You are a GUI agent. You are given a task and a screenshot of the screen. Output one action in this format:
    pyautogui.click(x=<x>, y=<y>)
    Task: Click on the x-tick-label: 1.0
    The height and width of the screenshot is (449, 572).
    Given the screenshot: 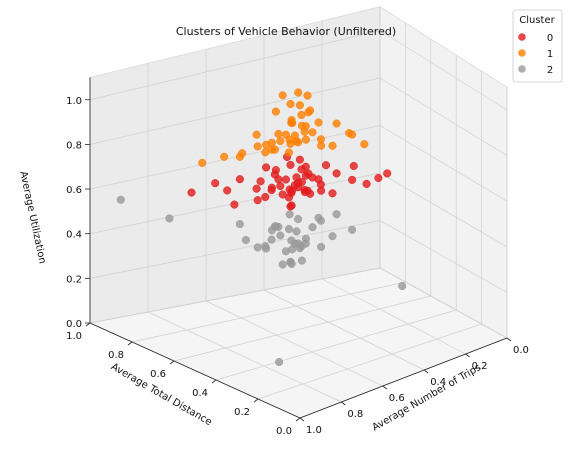 What is the action you would take?
    pyautogui.click(x=314, y=430)
    